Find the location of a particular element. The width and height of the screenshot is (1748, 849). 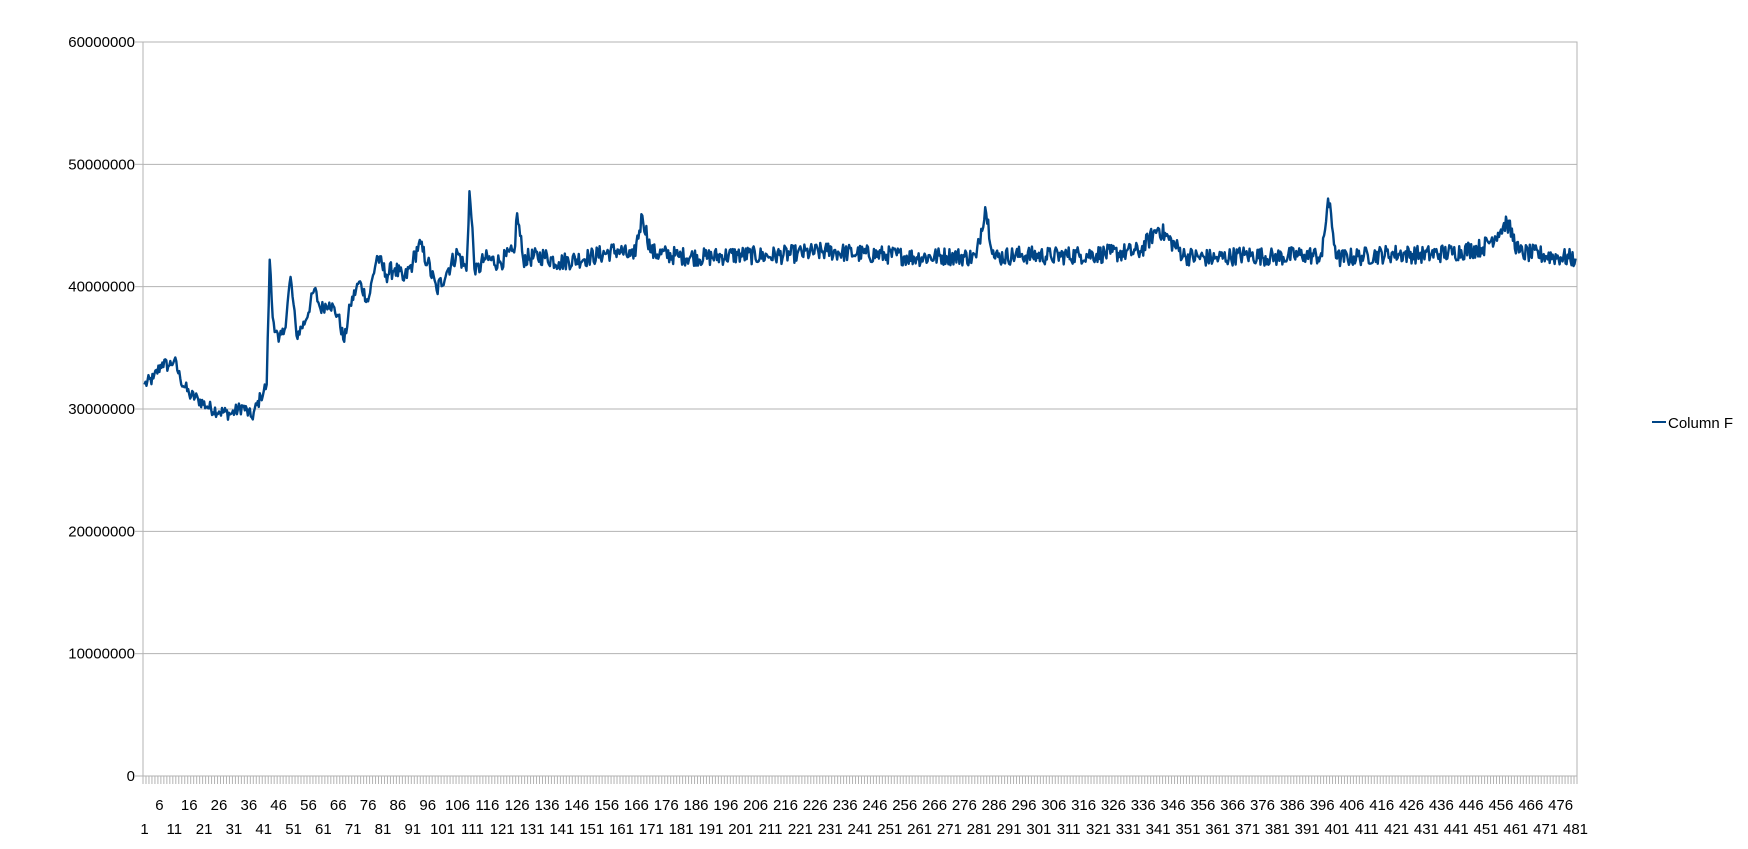

x-tick-label: 441 is located at coordinates (1456, 829).